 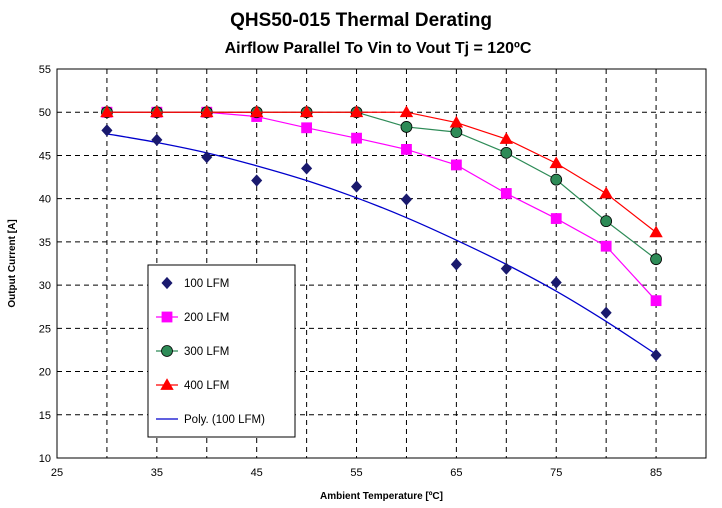 I want to click on x-tick-label: 55, so click(x=356, y=473).